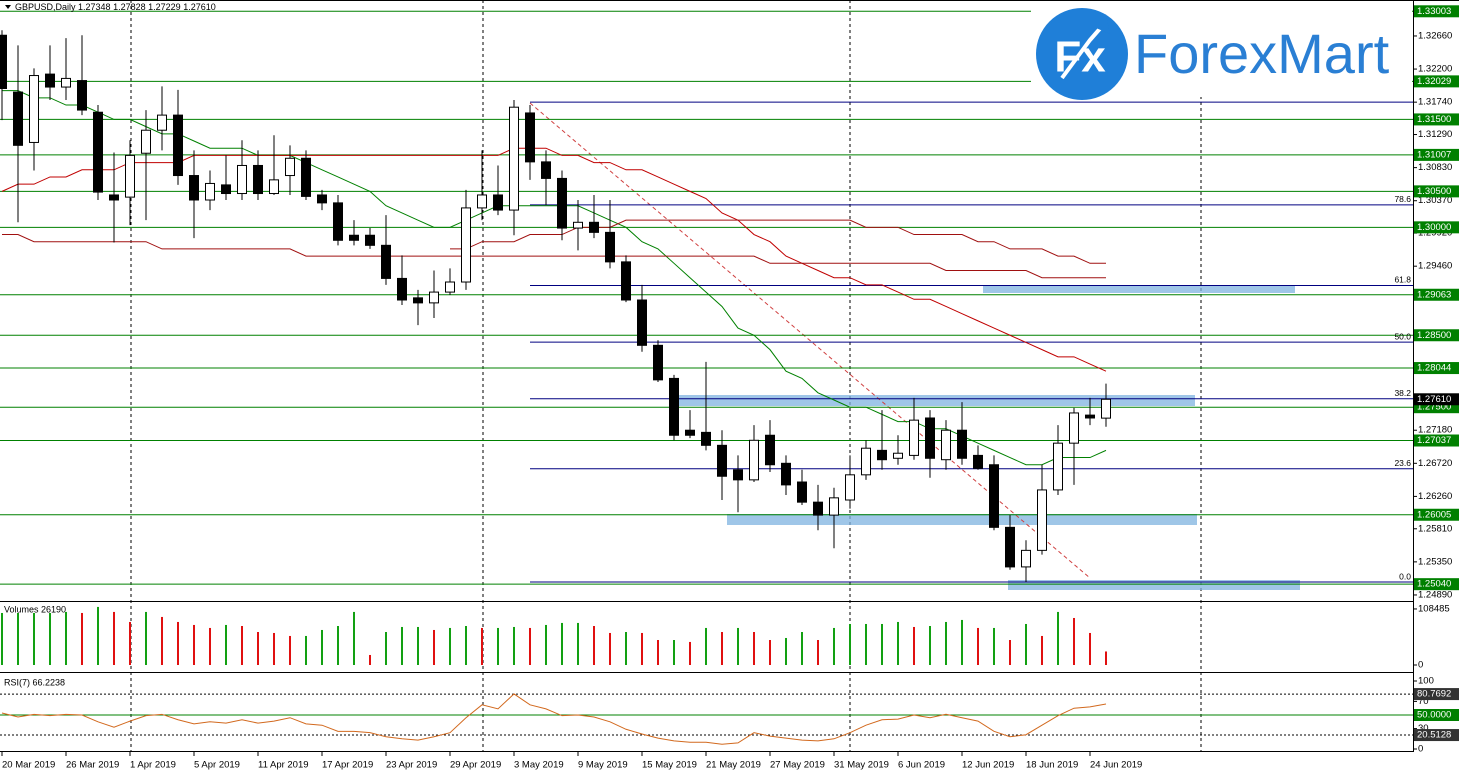 Image resolution: width=1459 pixels, height=774 pixels. Describe the element at coordinates (1435, 167) in the screenshot. I see `y-tick-label: 1.30830` at that location.